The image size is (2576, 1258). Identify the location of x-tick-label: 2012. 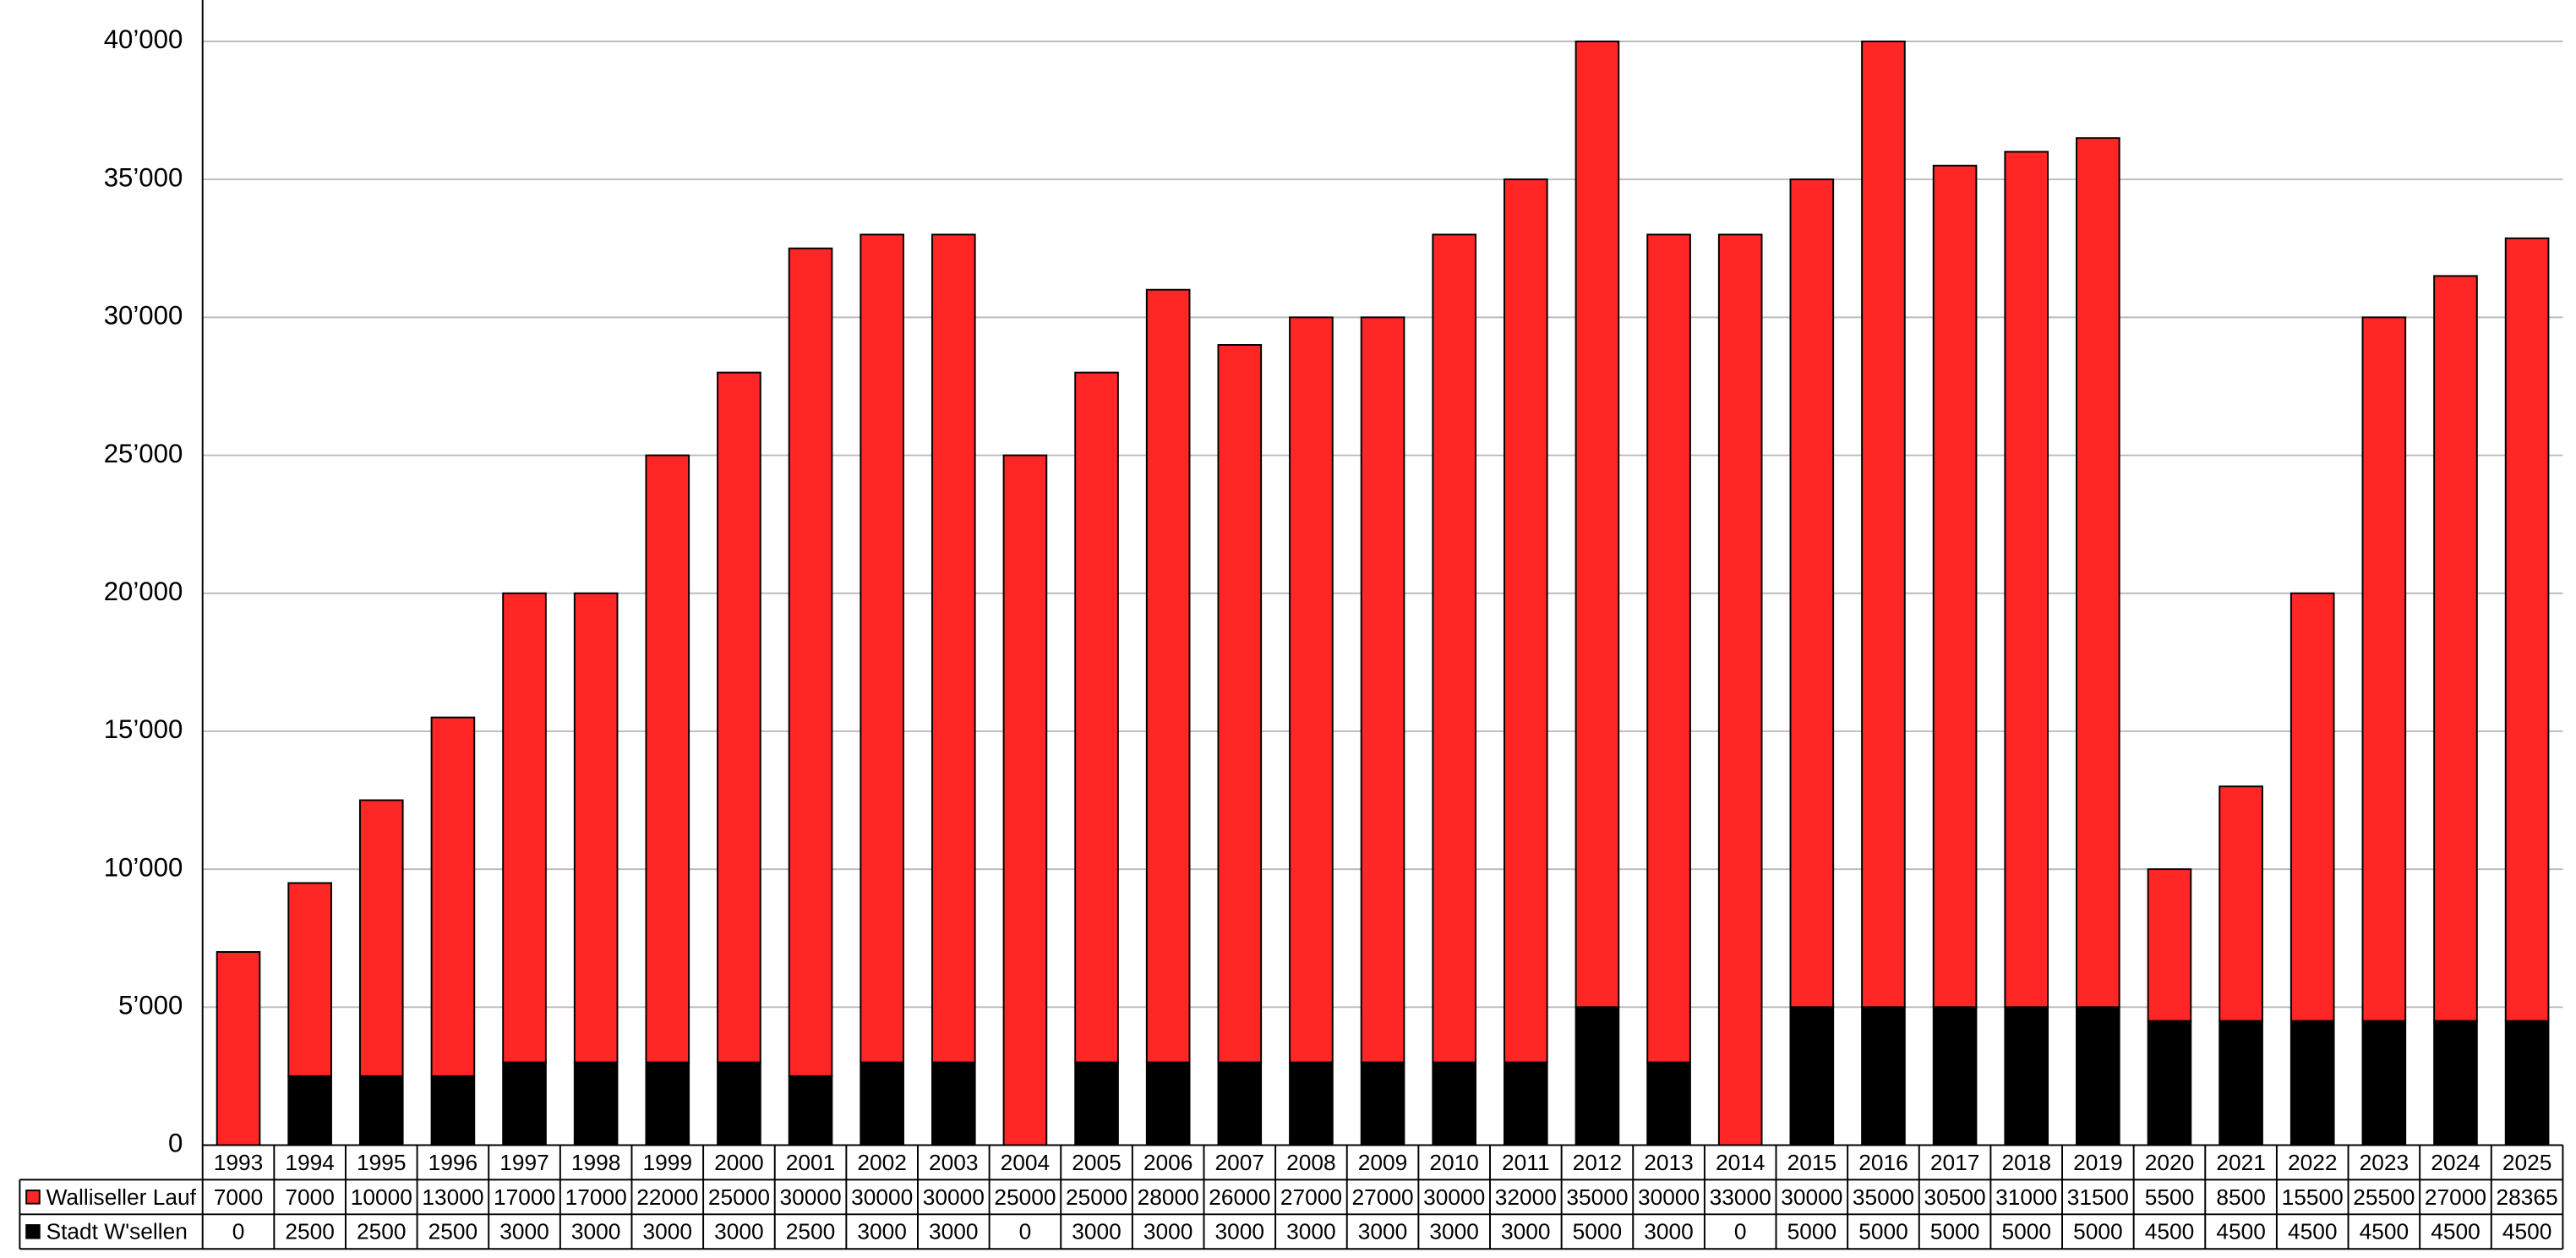
(1598, 1162).